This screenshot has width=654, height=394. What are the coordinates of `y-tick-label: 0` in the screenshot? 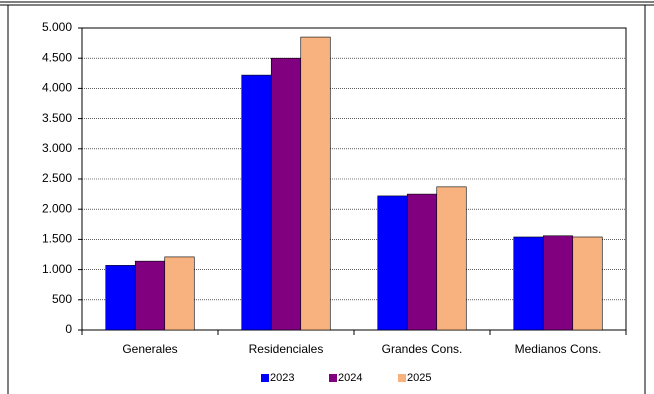 It's located at (68, 329).